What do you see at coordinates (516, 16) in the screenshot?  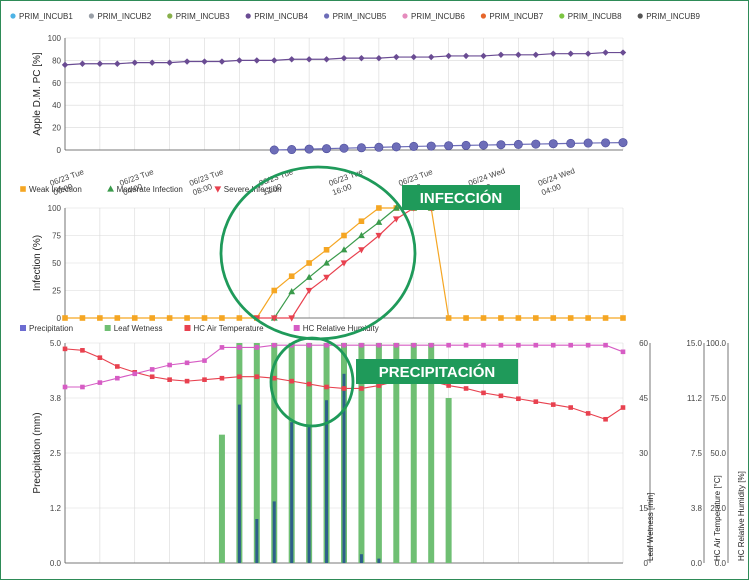 I see `legend-label-prim_incub7: PRIM_INCUB7` at bounding box center [516, 16].